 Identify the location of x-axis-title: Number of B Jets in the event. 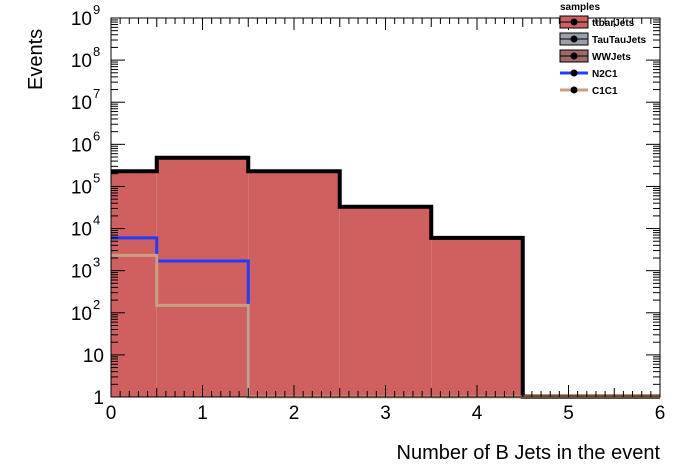
(529, 453).